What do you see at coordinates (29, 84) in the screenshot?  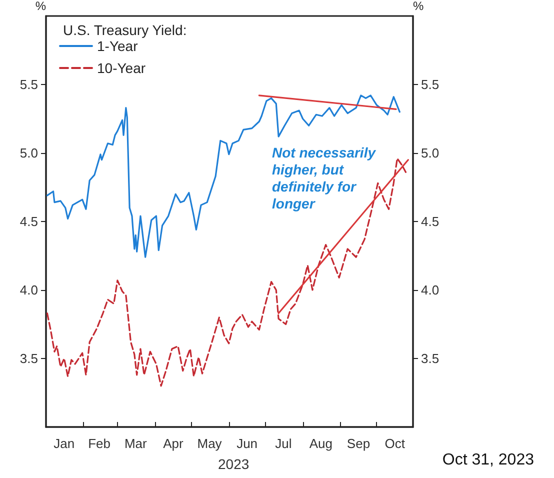 I see `y-tick-label: 5.5` at bounding box center [29, 84].